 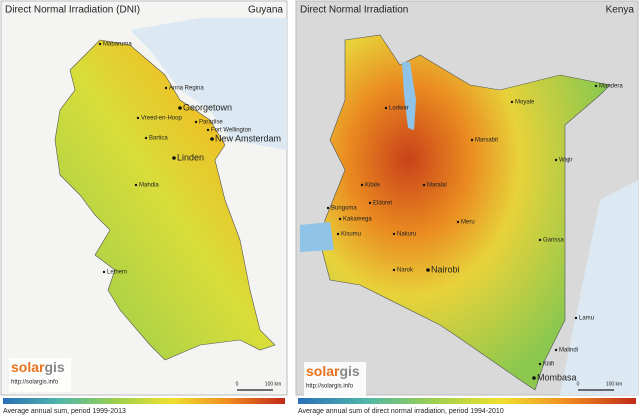 I want to click on city-label: Malindi, so click(x=568, y=351).